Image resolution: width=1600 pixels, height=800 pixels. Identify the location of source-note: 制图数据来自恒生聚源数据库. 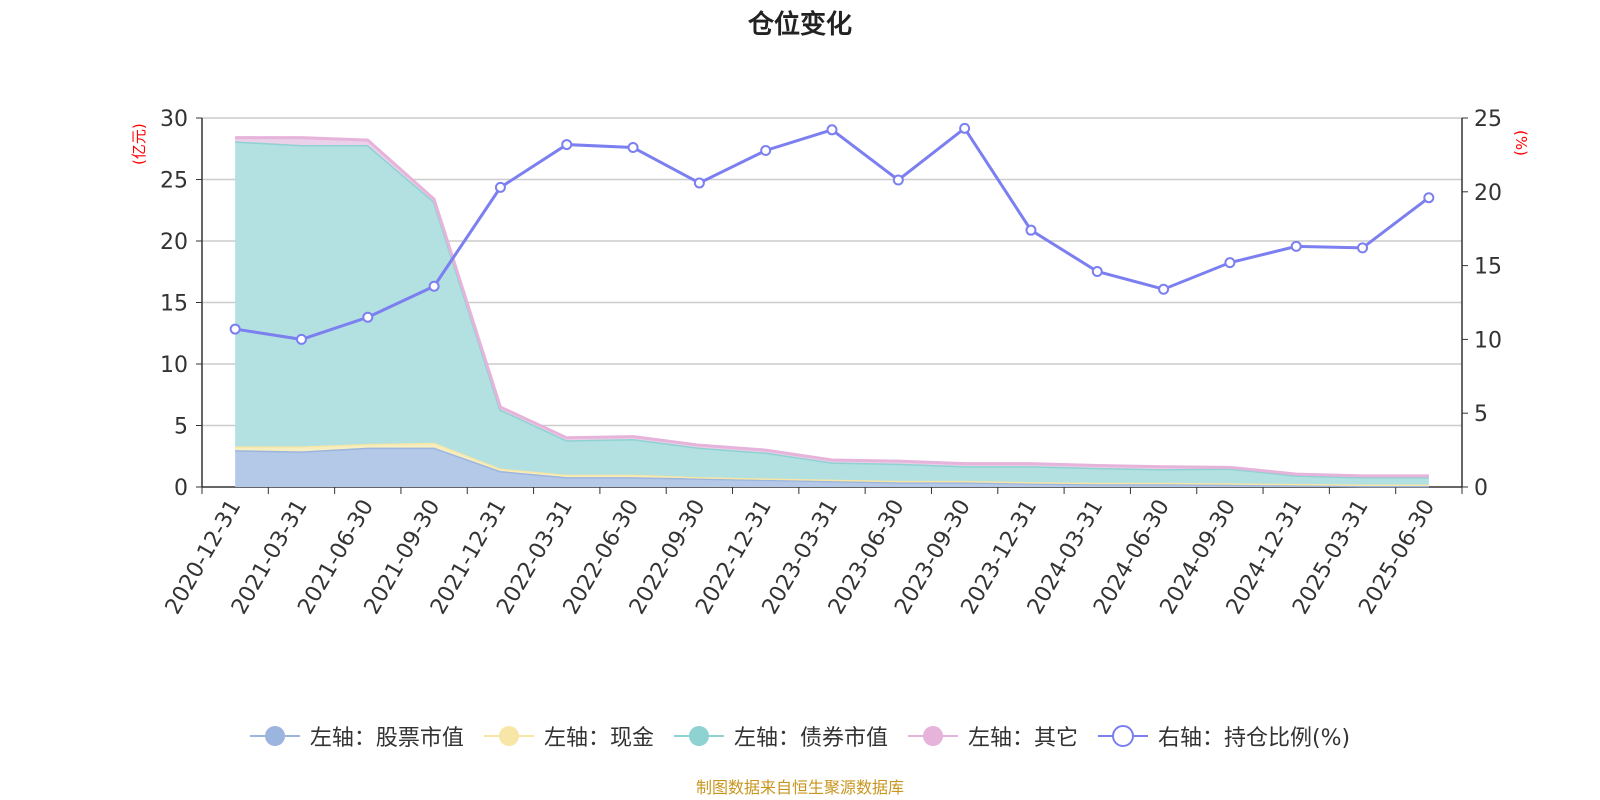
(799, 787).